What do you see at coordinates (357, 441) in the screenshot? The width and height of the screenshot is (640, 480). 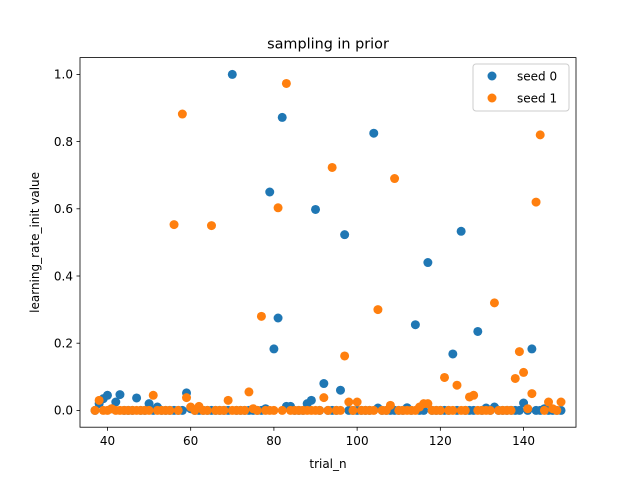 I see `x-tick-label: 100` at bounding box center [357, 441].